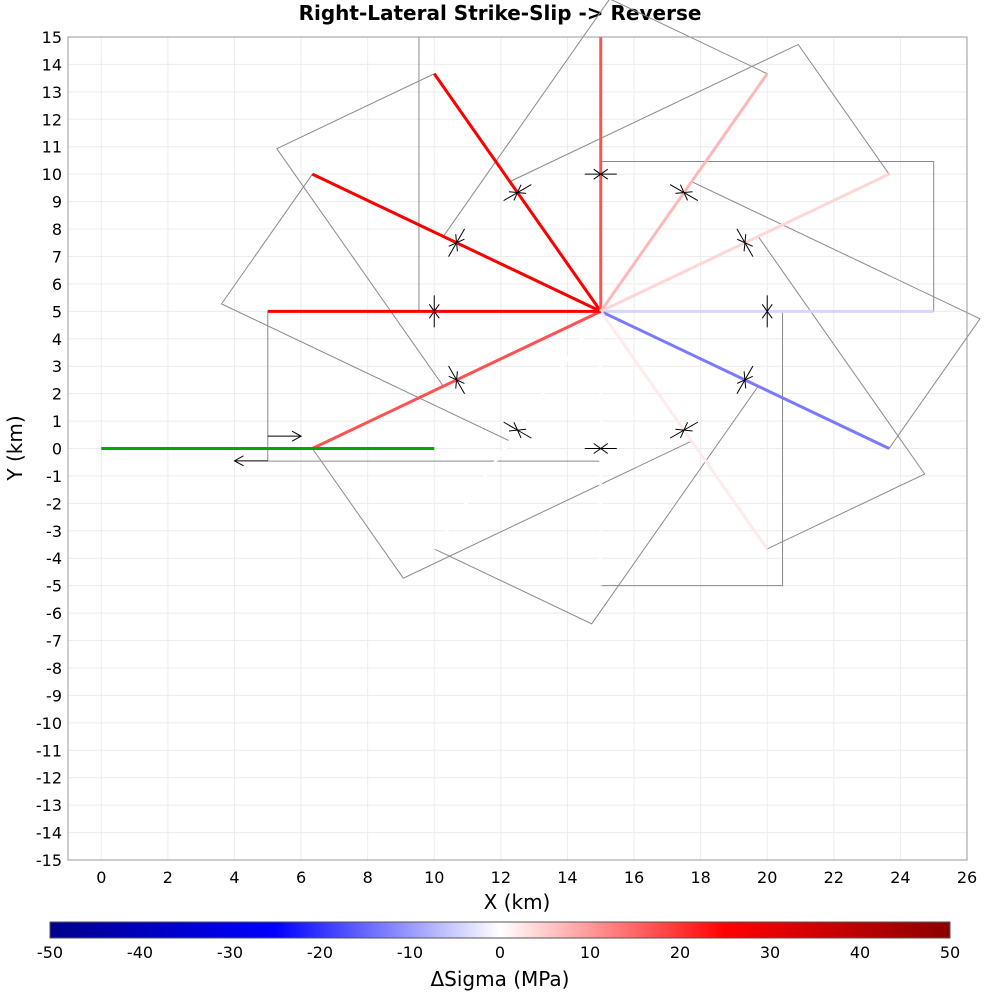 The width and height of the screenshot is (1000, 1000). Describe the element at coordinates (52, 64) in the screenshot. I see `y-tick-label: 14` at that location.